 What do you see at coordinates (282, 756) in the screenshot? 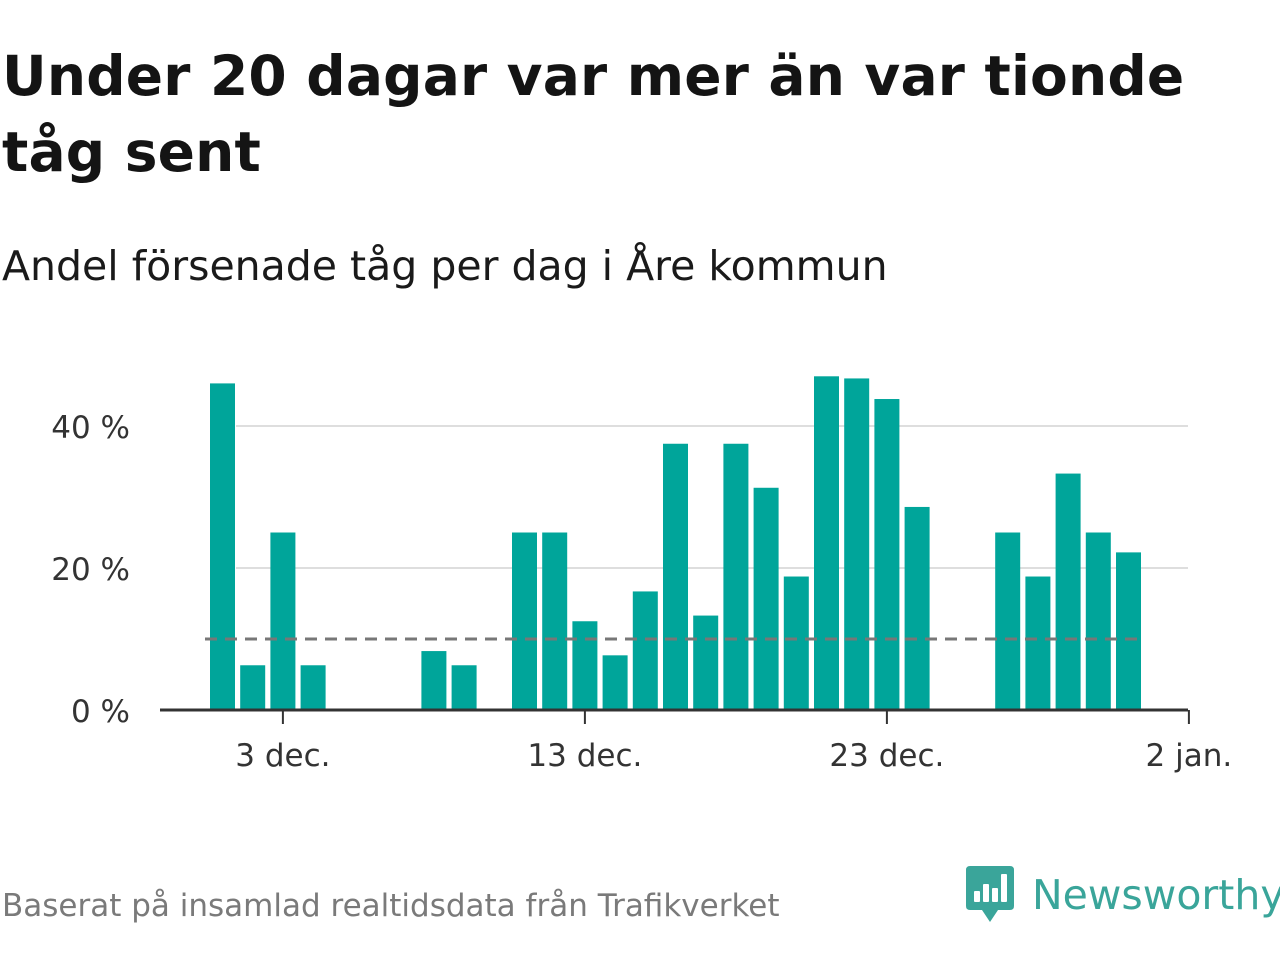
I see `x-tick-label: 3 dec.` at bounding box center [282, 756].